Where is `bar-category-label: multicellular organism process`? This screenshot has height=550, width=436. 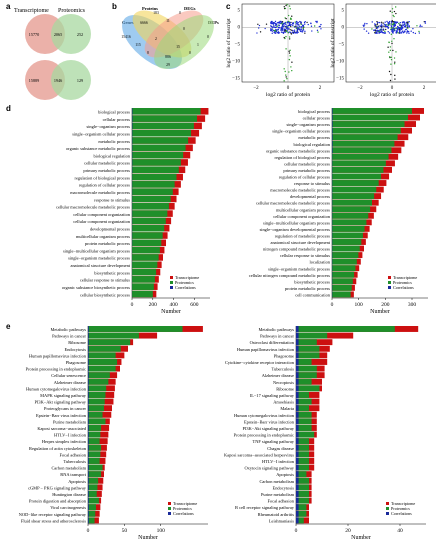 bar-category-label: multicellular organism process is located at coordinates (103, 236).